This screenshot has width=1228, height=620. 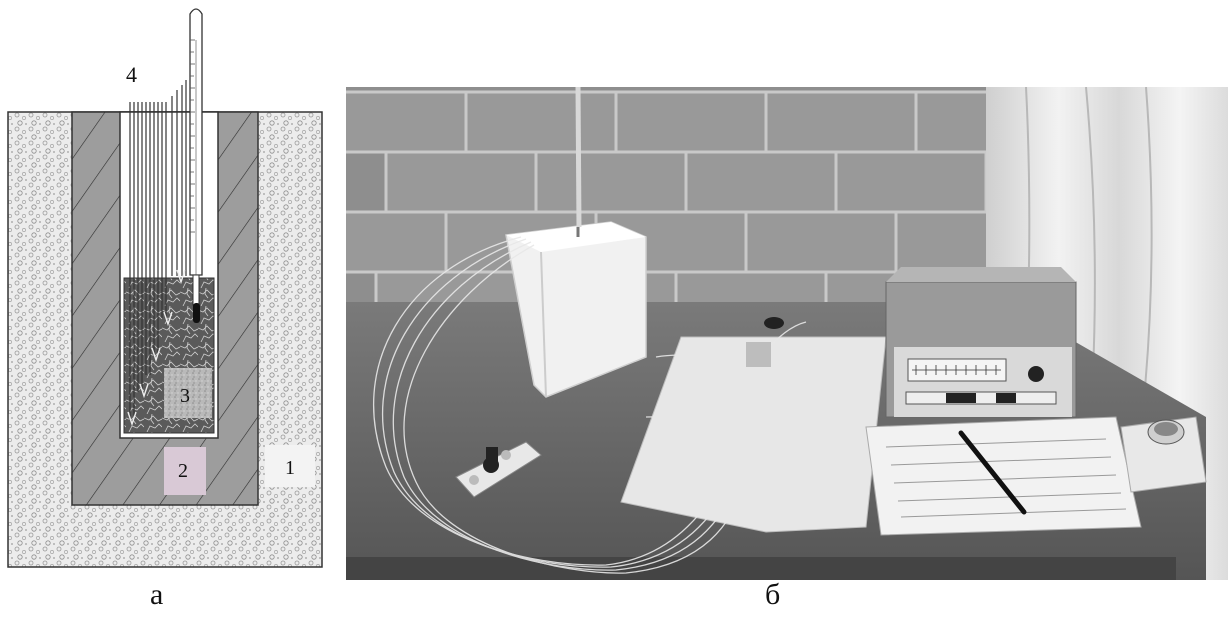 What do you see at coordinates (157, 594) in the screenshot?
I see `caption-a: а` at bounding box center [157, 594].